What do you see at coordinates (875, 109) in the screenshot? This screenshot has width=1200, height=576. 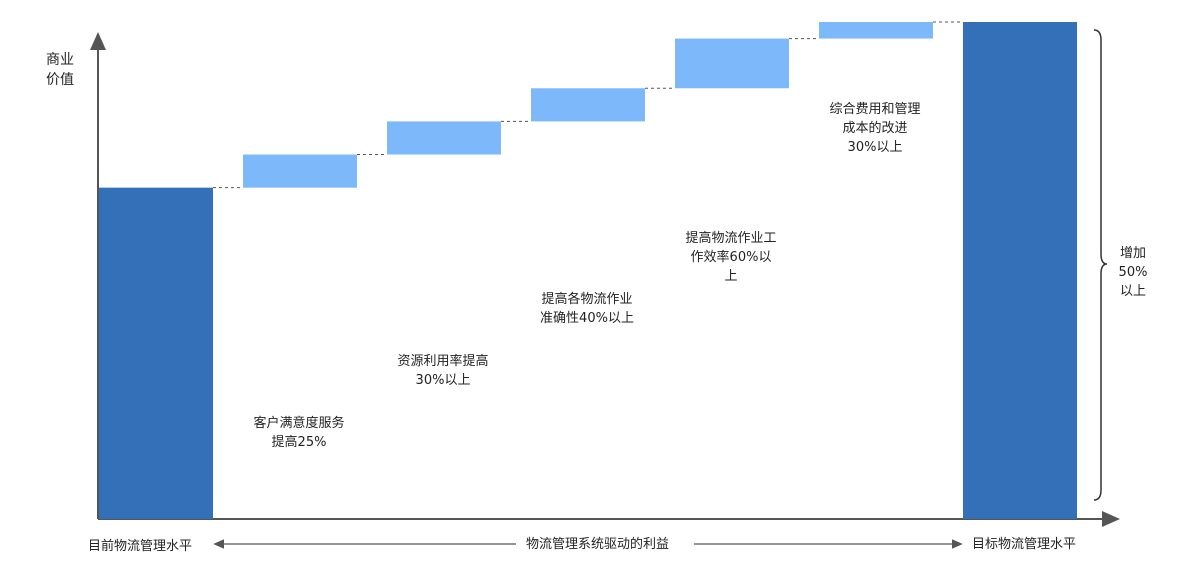 I see `step-label-line: 综合费用和管理` at bounding box center [875, 109].